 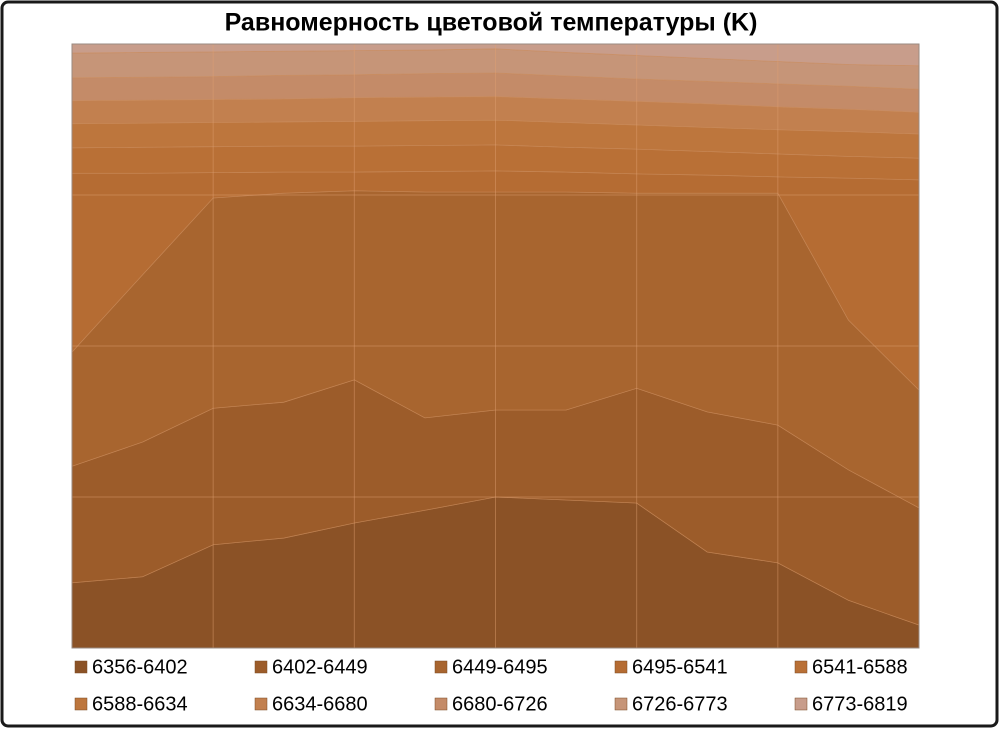 I want to click on legend-label: 6402-6449, so click(x=320, y=667).